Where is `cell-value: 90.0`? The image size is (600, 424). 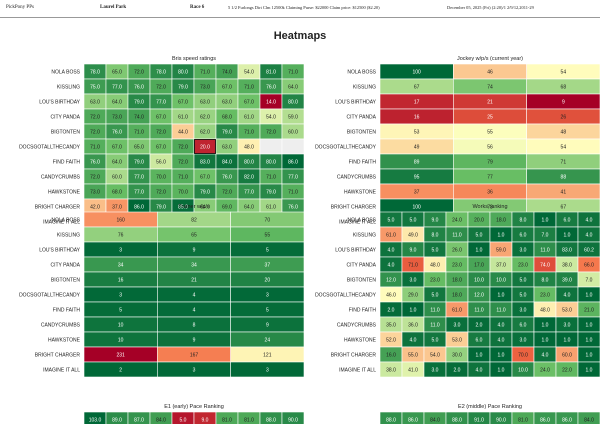
cell-value: 90.0 is located at coordinates (501, 420).